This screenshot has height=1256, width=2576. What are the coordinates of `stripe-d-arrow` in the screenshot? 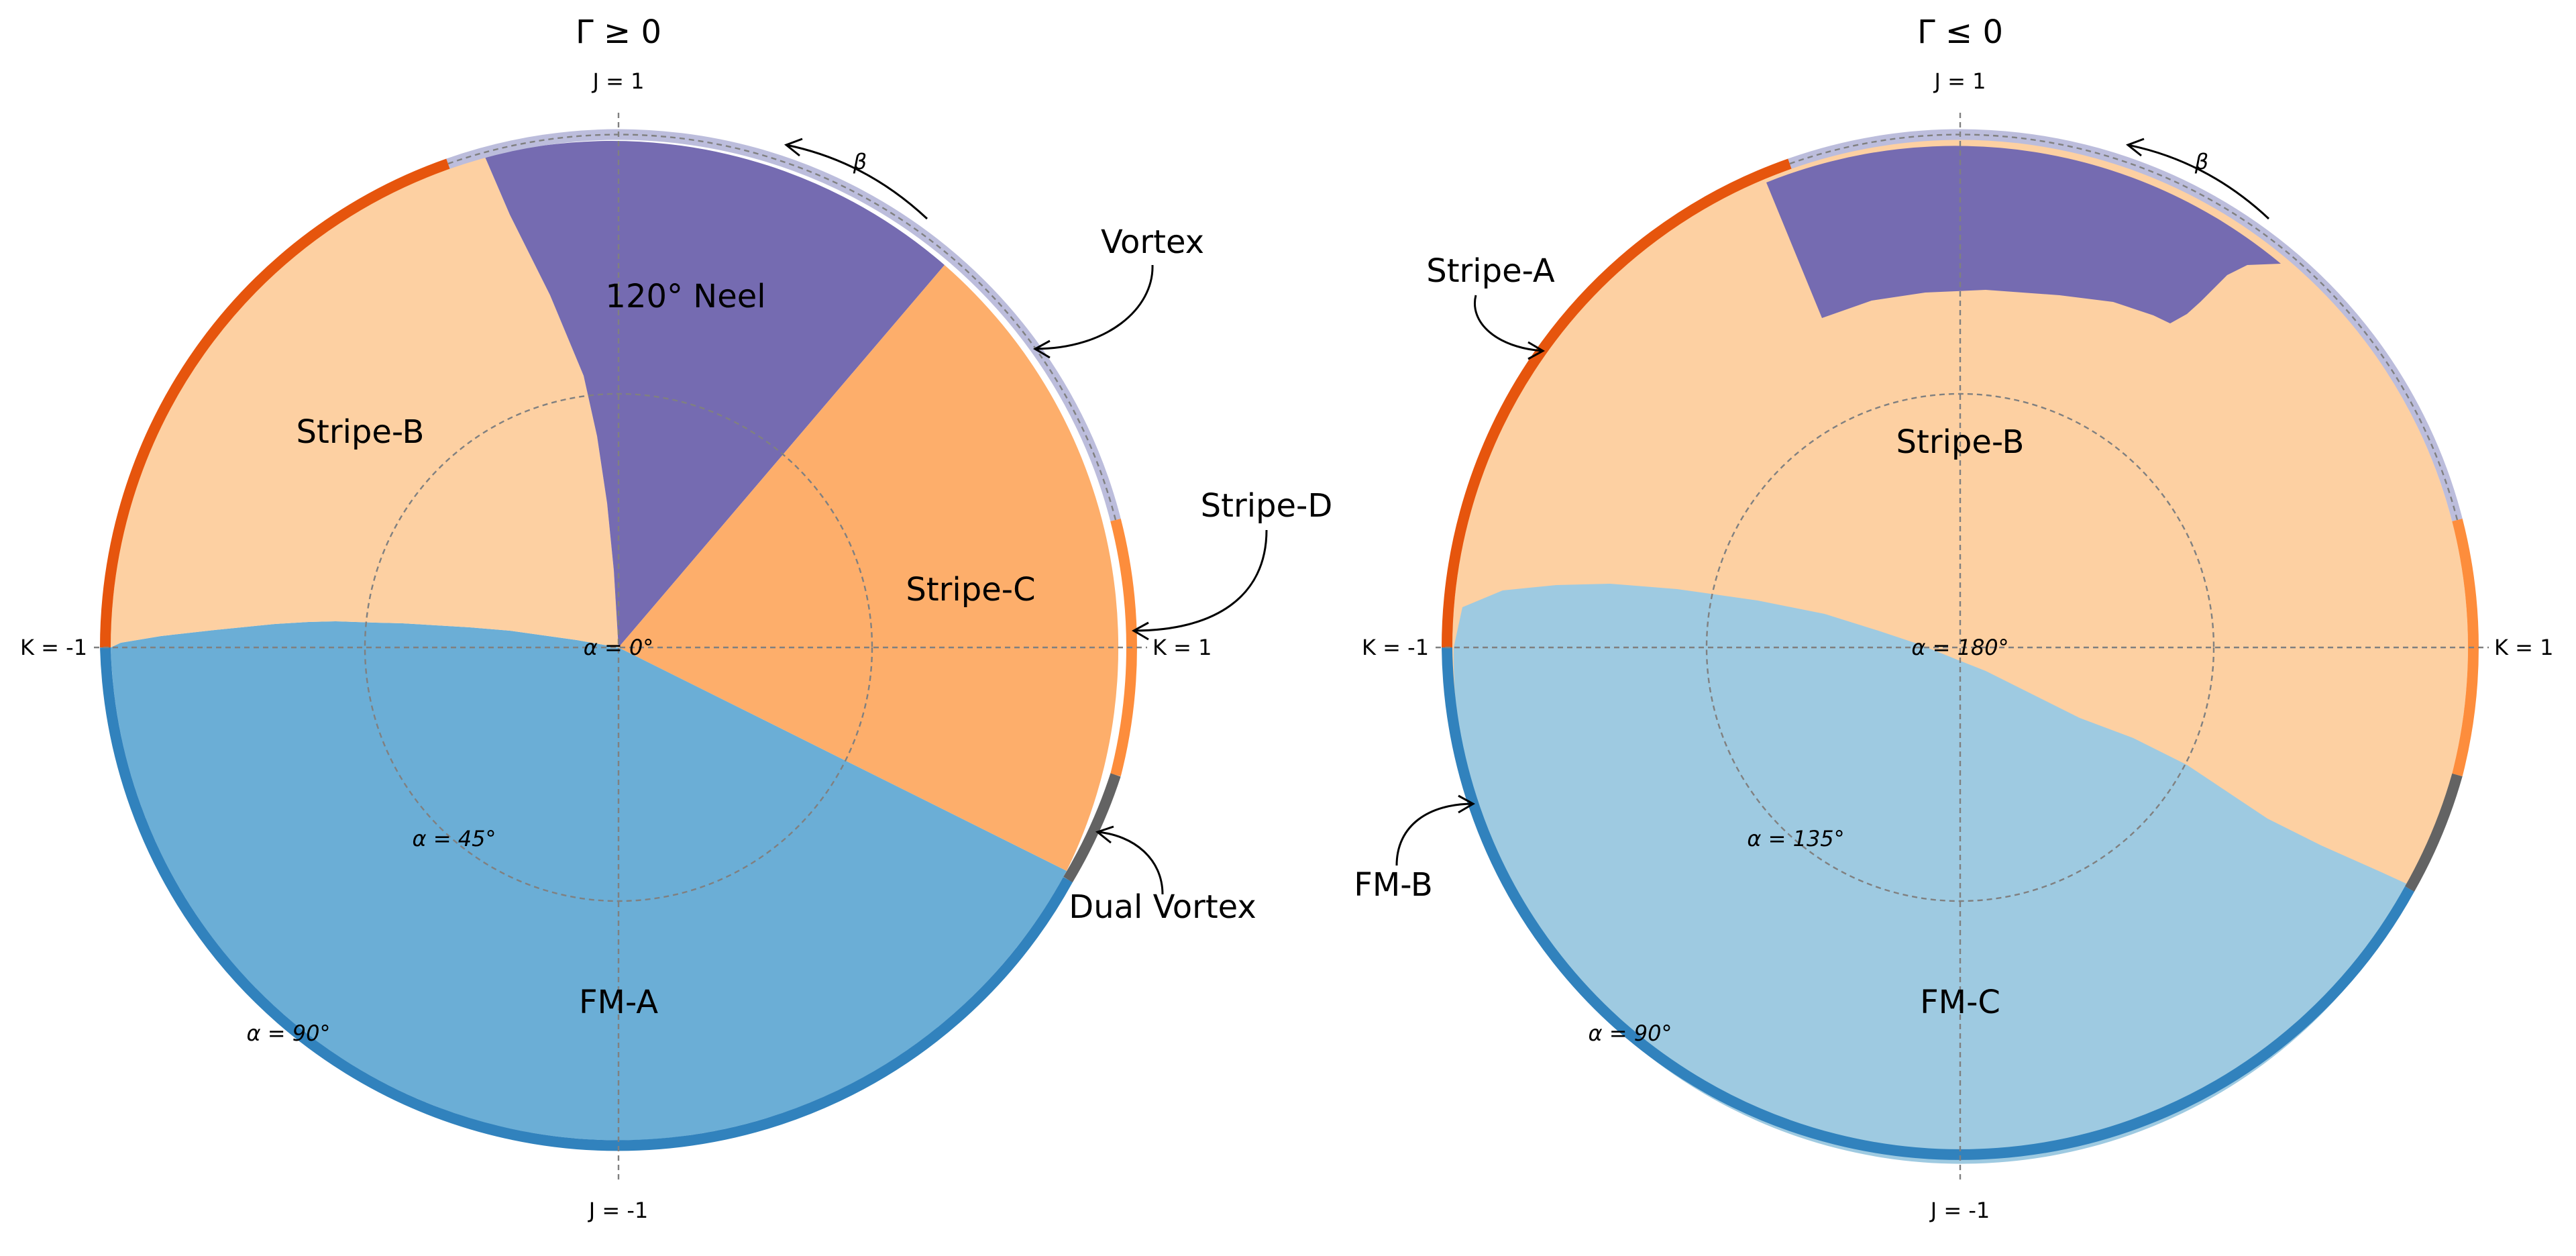 It's located at (1200, 580).